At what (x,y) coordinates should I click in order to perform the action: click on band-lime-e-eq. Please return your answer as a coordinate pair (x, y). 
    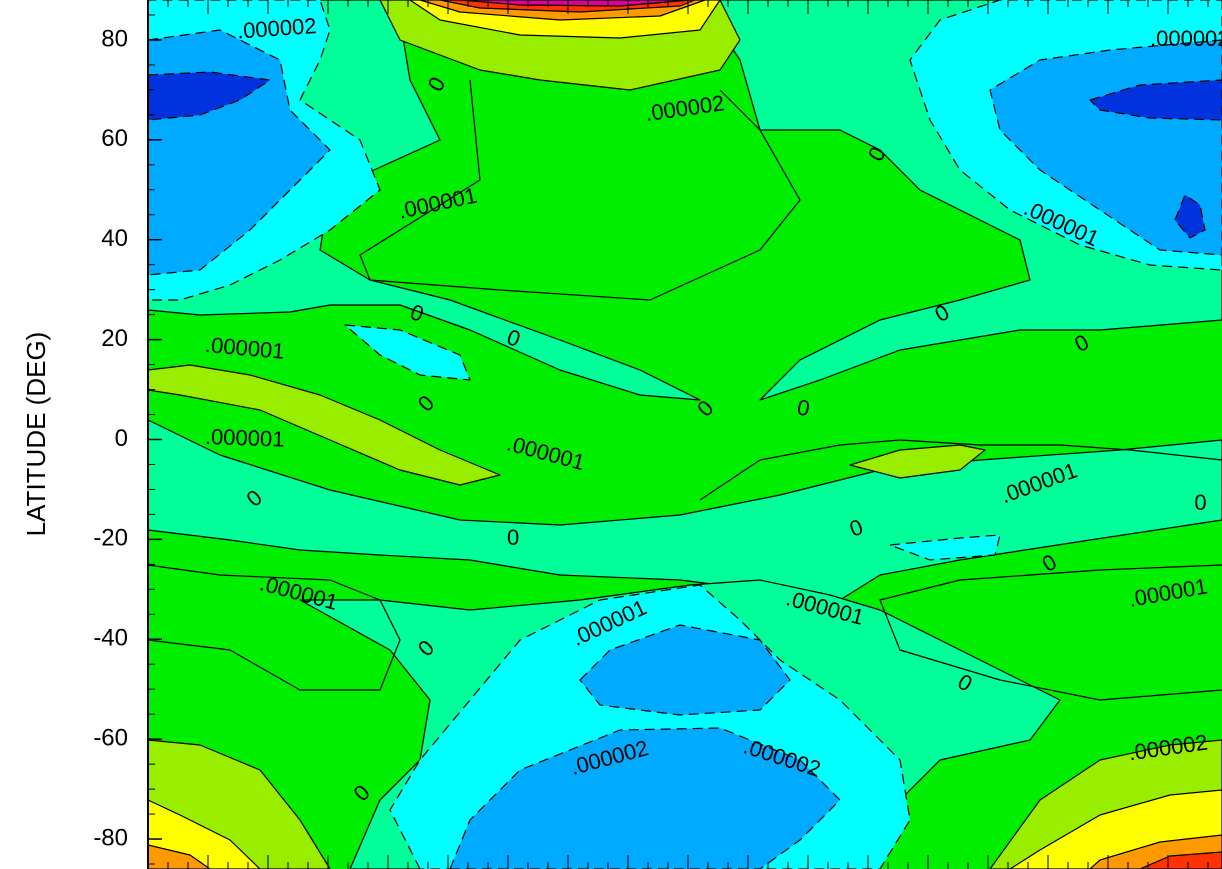
    Looking at the image, I should click on (917, 461).